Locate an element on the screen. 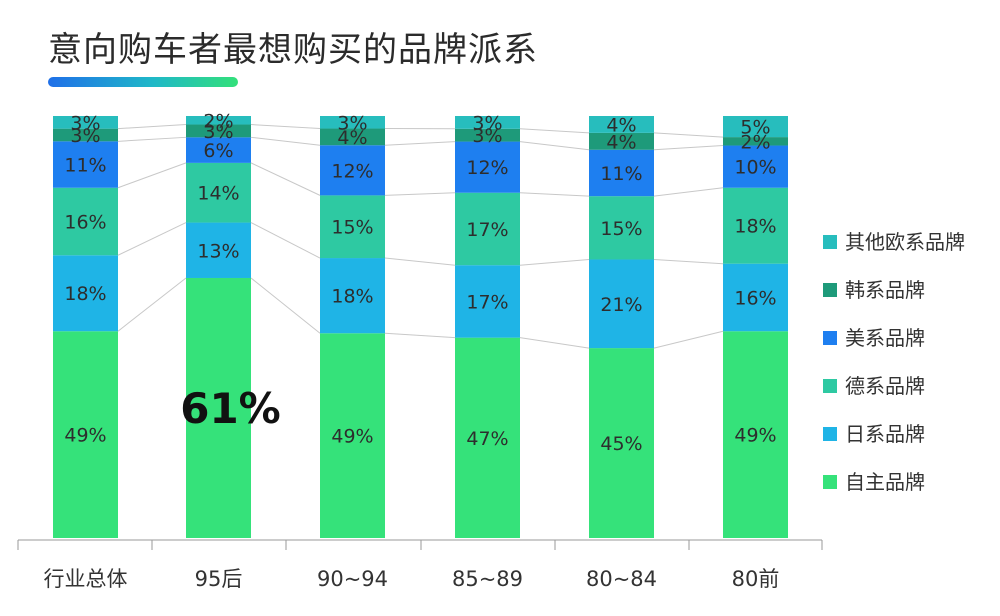 The width and height of the screenshot is (1000, 616). legend-label: 日系品牌 is located at coordinates (885, 434).